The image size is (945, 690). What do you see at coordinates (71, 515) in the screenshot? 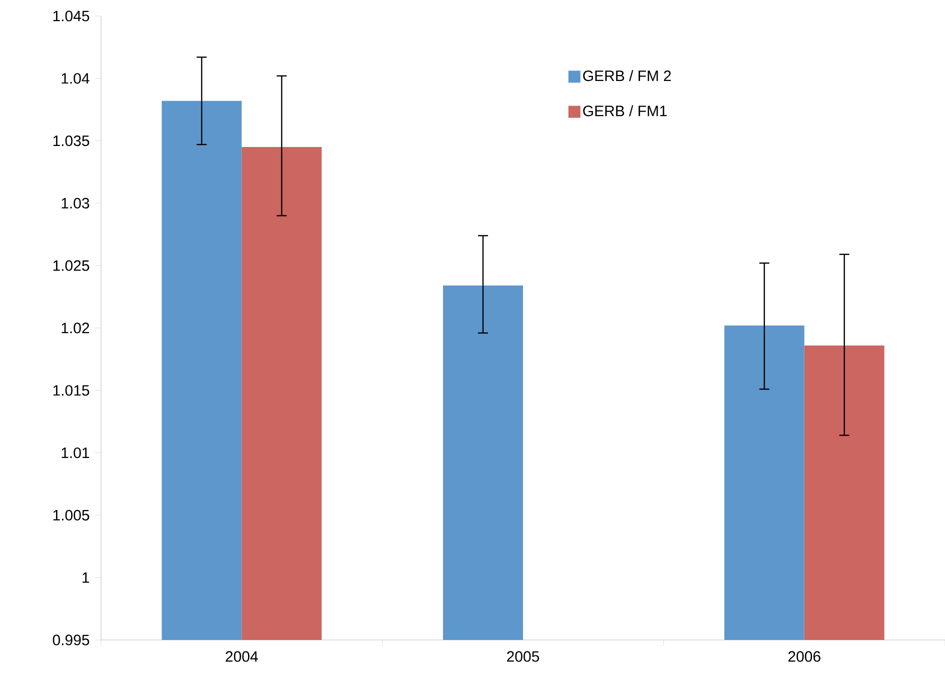
I see `y-tick-label: 1.005` at bounding box center [71, 515].